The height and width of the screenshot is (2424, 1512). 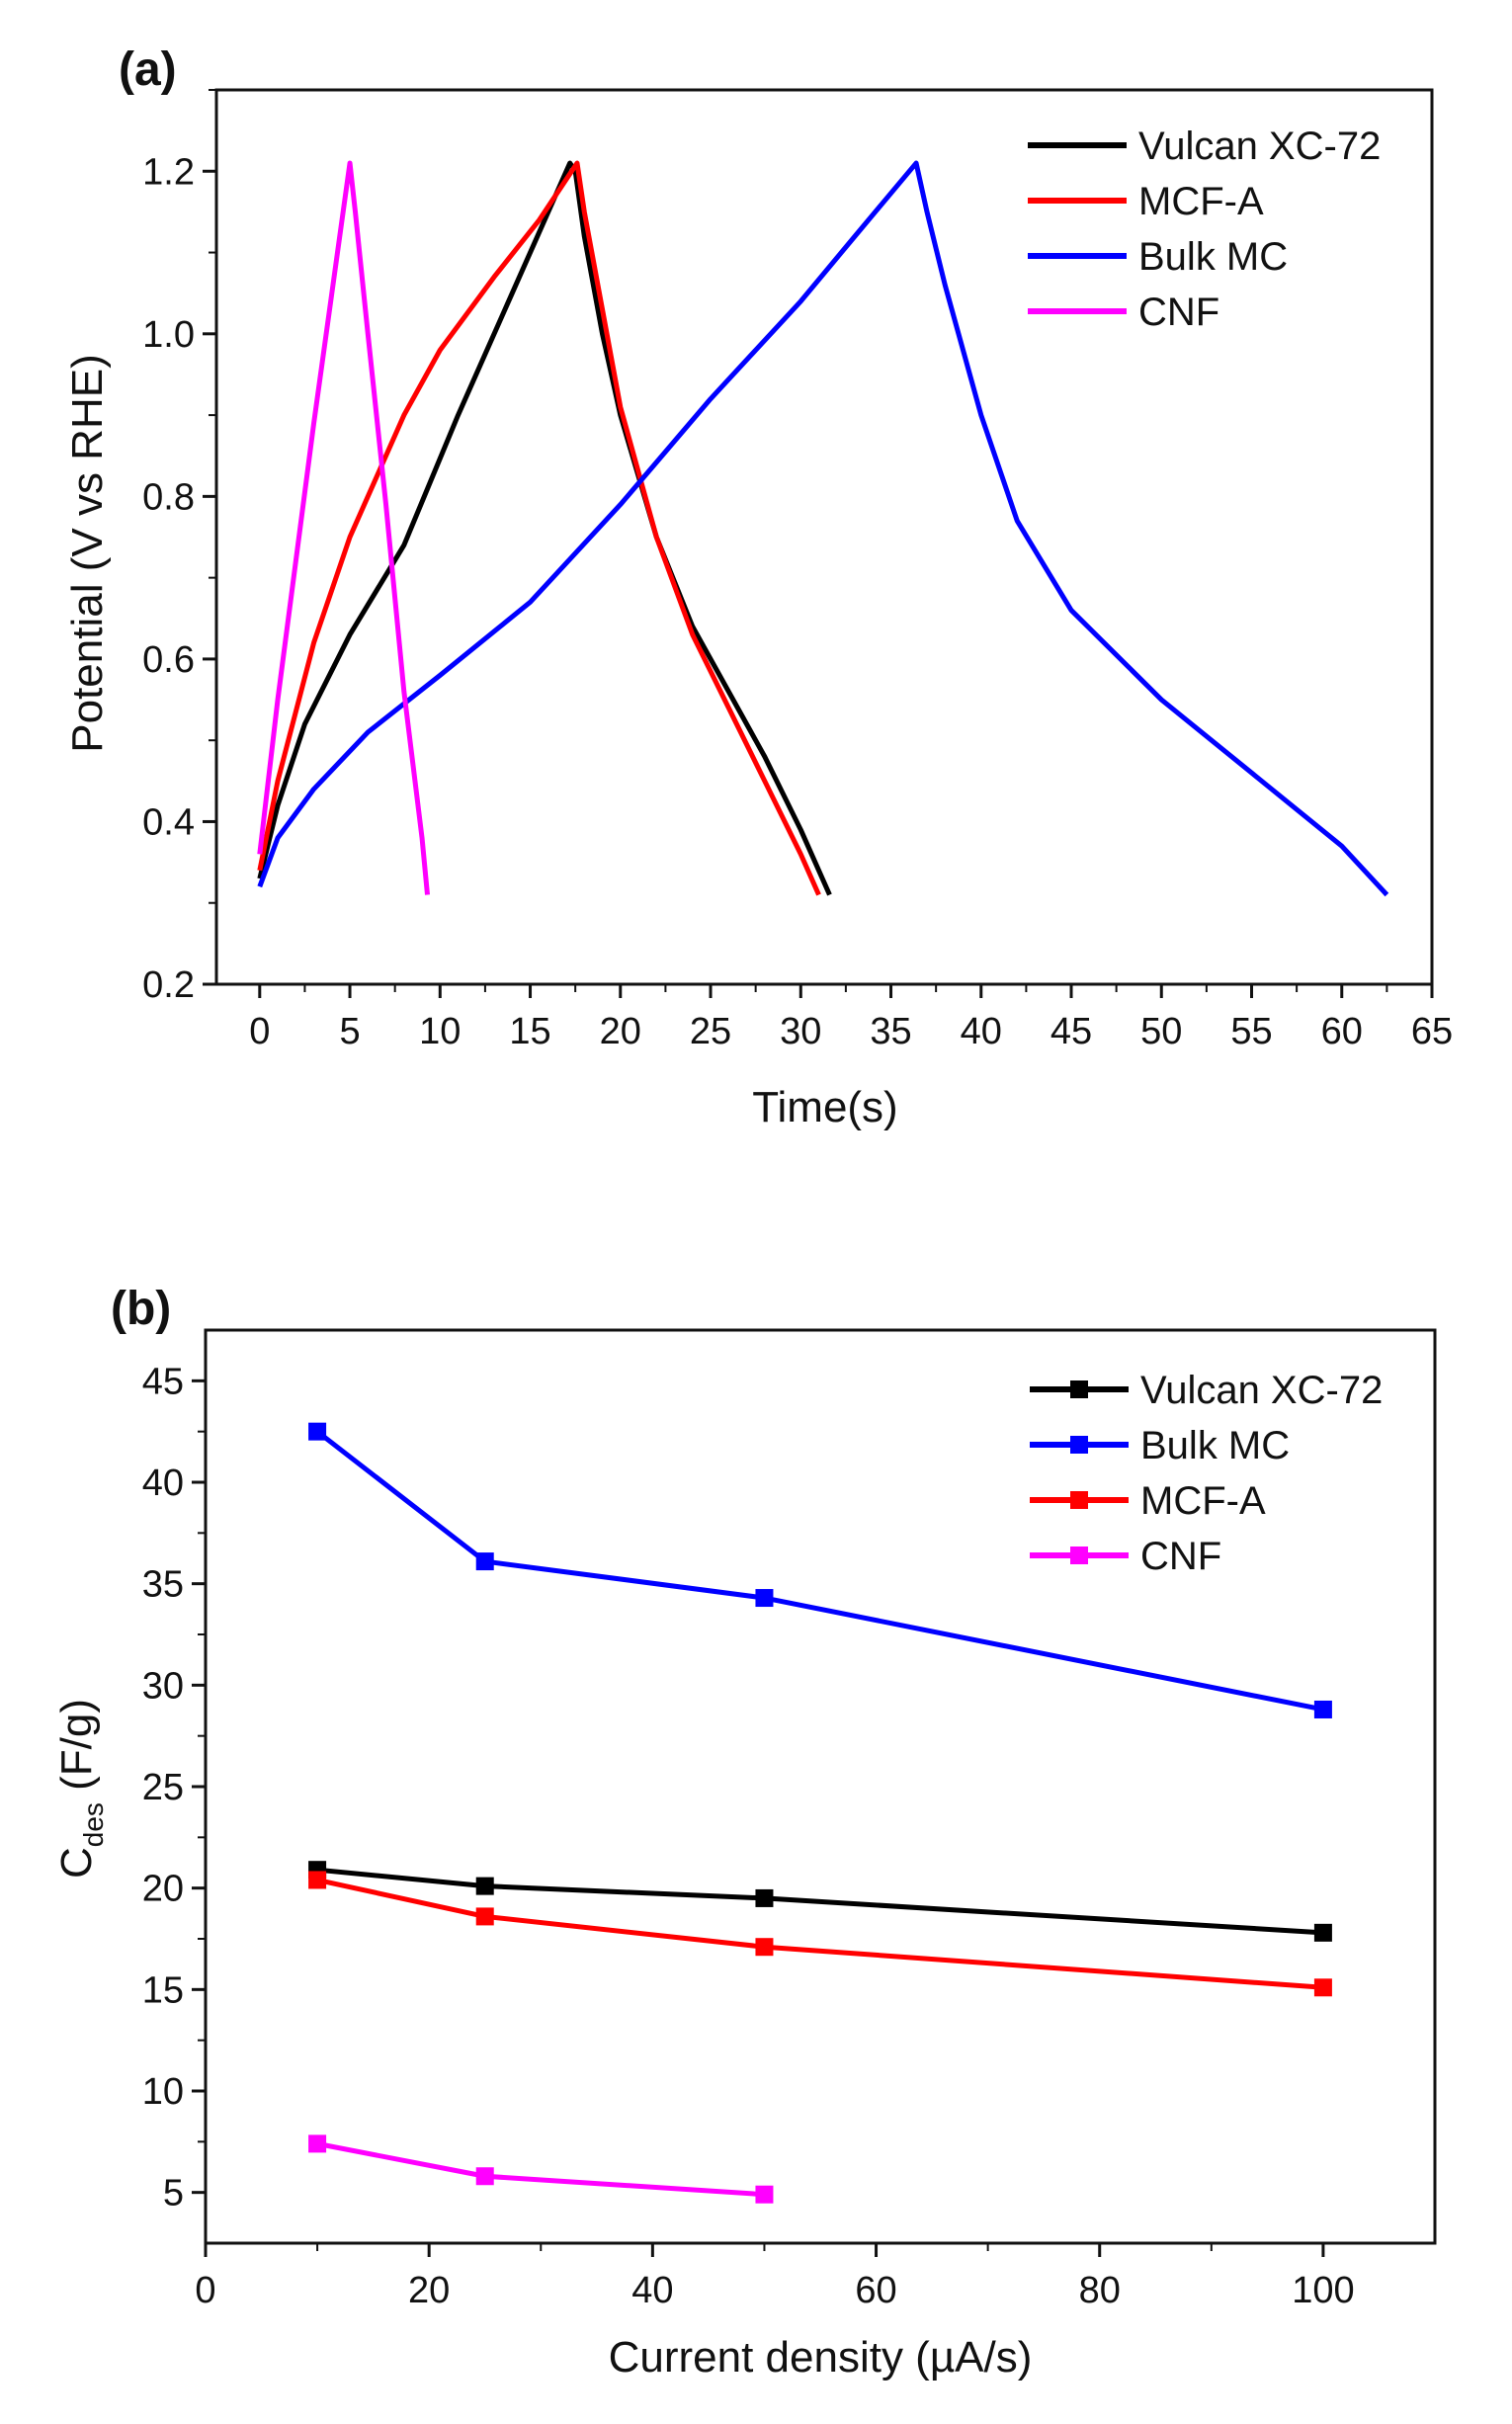 I want to click on x-axis-label-a: Time(s), so click(x=824, y=1107).